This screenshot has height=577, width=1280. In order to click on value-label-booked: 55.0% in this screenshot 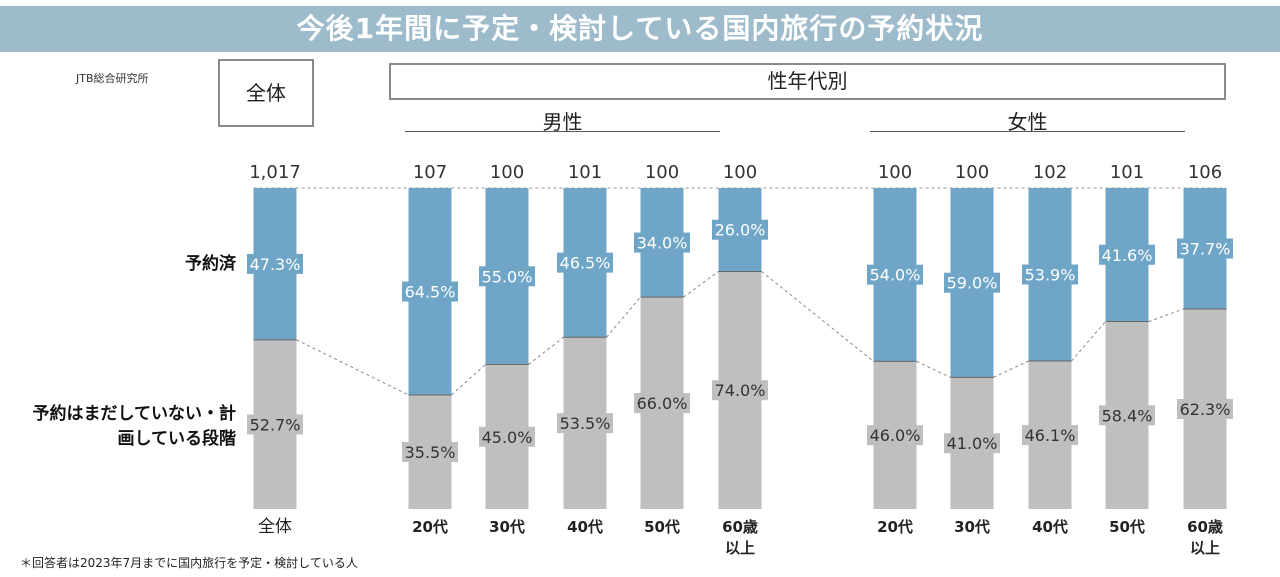, I will do `click(507, 276)`.